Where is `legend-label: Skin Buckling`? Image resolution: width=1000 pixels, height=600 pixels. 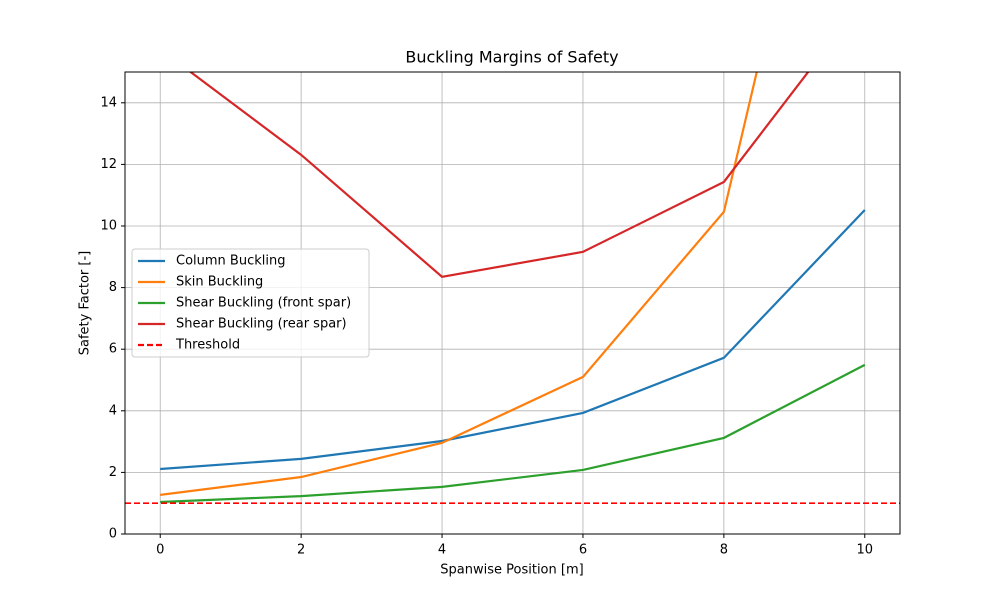 legend-label: Skin Buckling is located at coordinates (219, 282).